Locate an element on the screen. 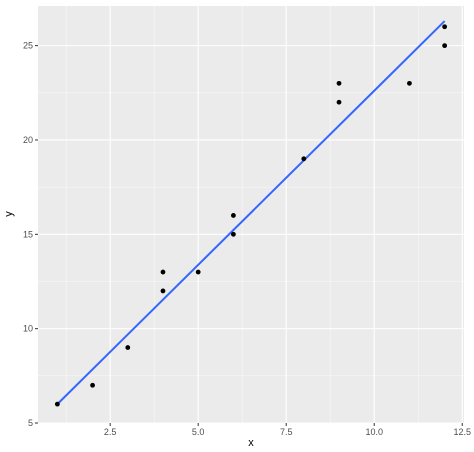 The width and height of the screenshot is (474, 452). x-axis-ticks: 2.5 5.0 7.5 10.0 12.5 is located at coordinates (287, 430).